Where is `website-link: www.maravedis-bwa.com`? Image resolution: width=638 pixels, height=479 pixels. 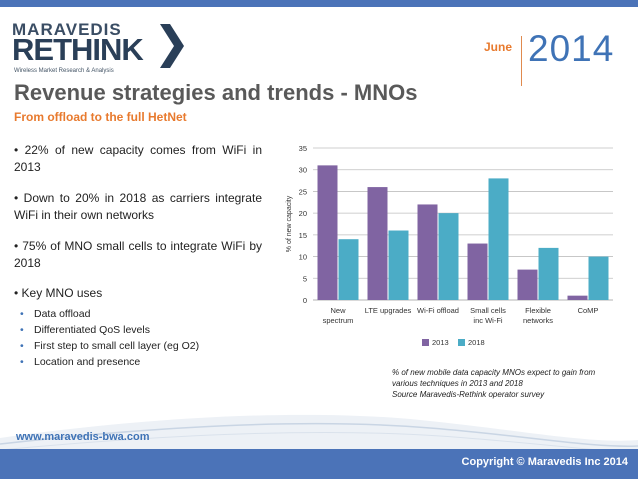
website-link: www.maravedis-bwa.com is located at coordinates (83, 437).